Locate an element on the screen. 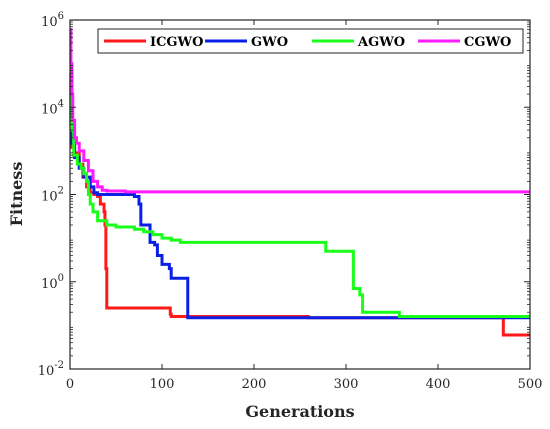 This screenshot has width=550, height=429. y-axis-title: Fitness is located at coordinates (16, 194).